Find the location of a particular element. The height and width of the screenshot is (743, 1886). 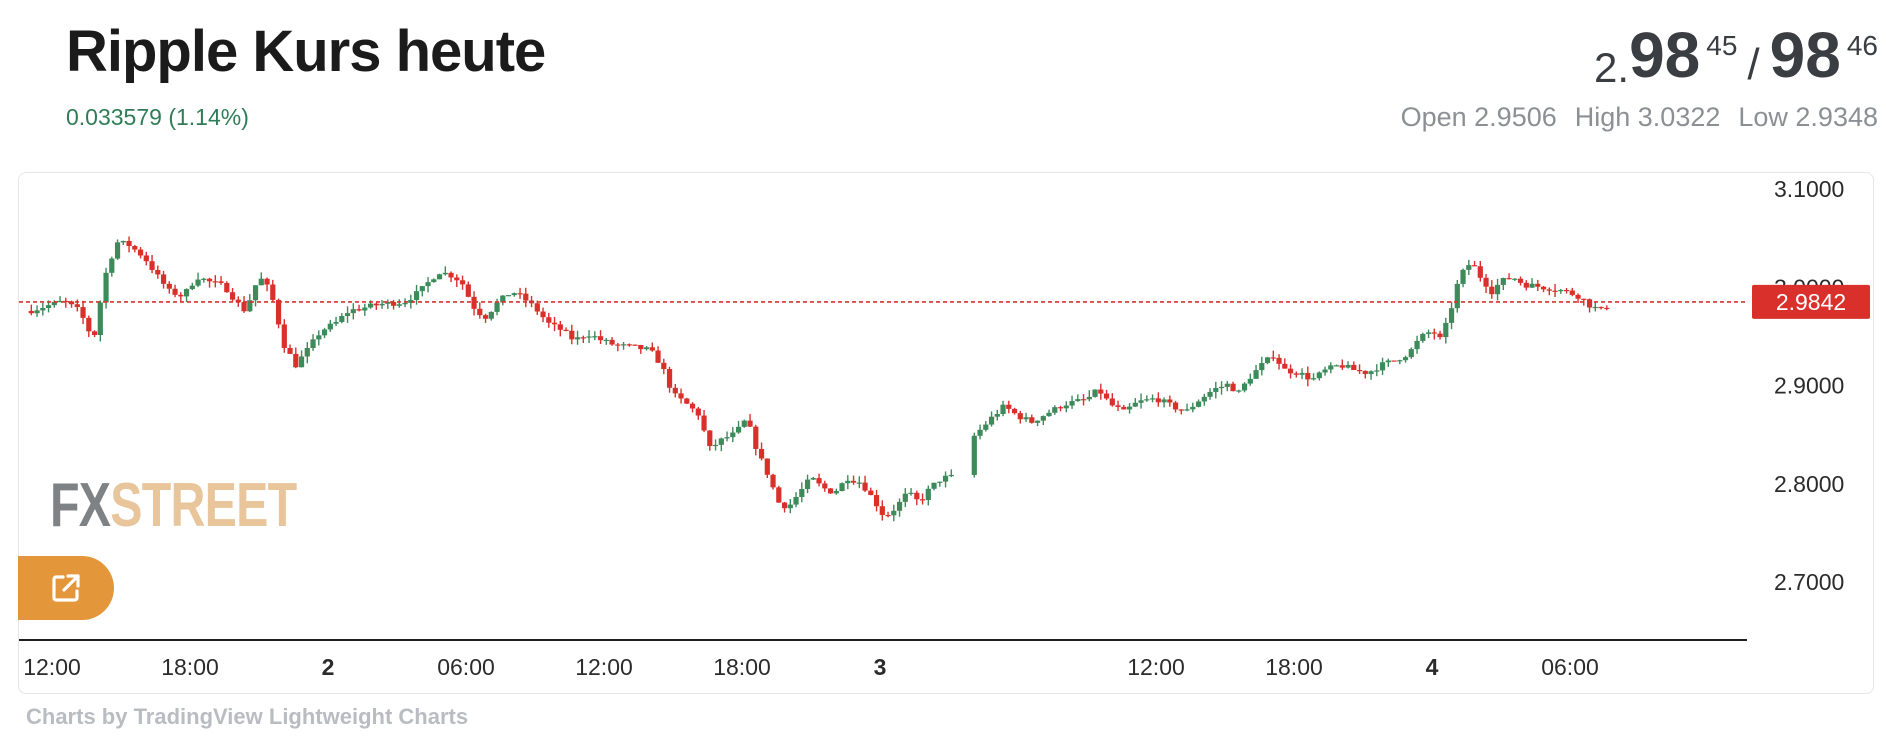

ask-pips: 46 is located at coordinates (1862, 46).